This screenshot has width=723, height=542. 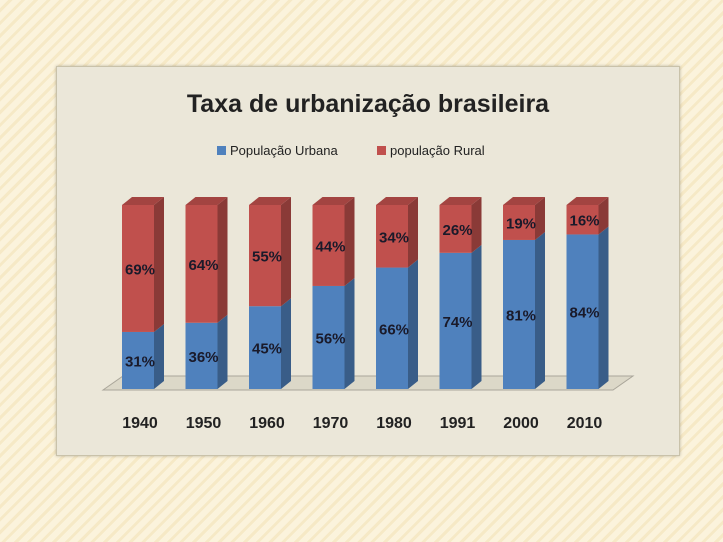 I want to click on data-label-2010-0: 84%, so click(x=584, y=313).